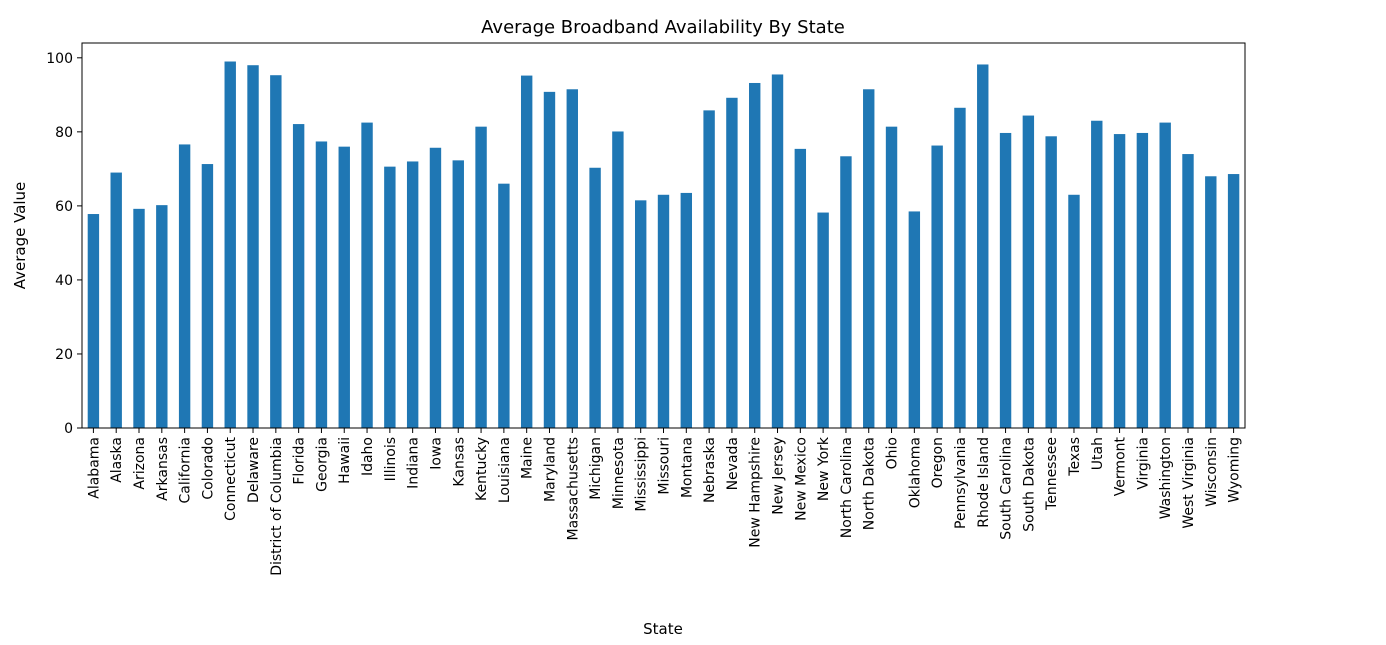  I want to click on x-tick-label: Minnesota, so click(619, 473).